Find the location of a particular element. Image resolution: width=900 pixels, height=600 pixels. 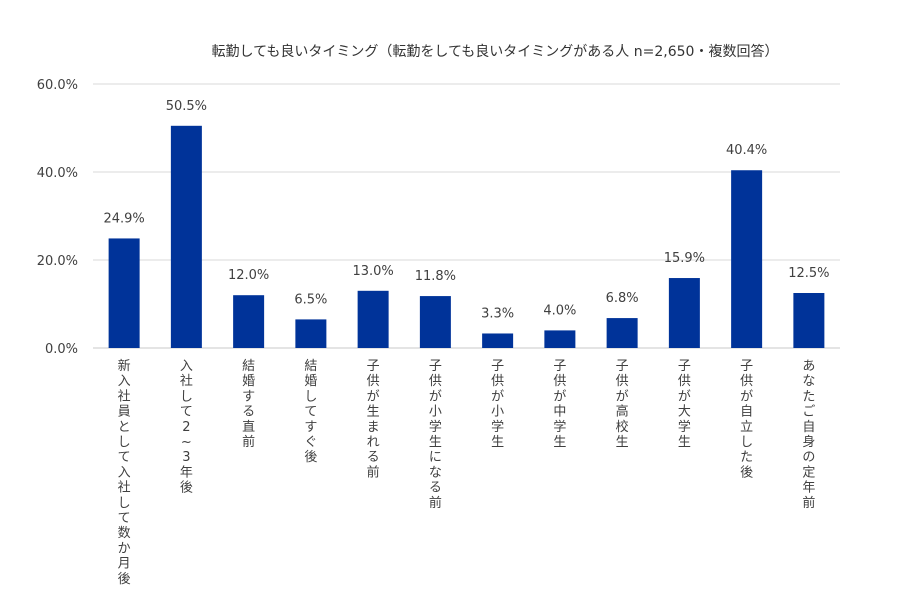

data-label: 13.0% is located at coordinates (372, 271).